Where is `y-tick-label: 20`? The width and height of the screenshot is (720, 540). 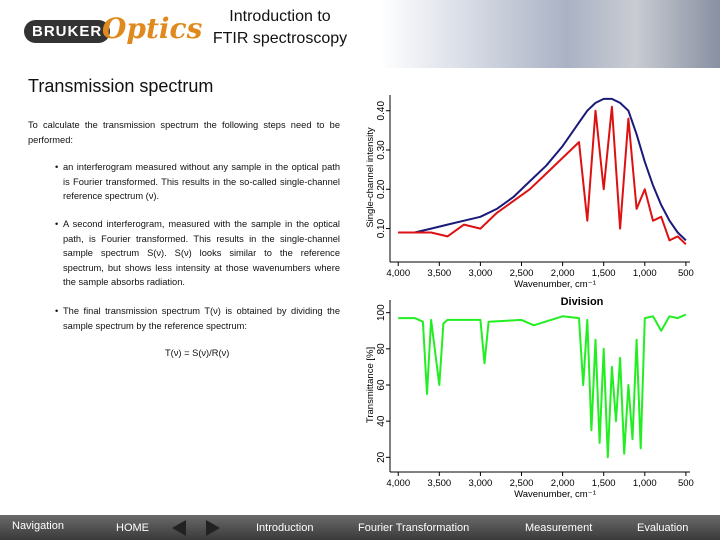 y-tick-label: 20 is located at coordinates (381, 457).